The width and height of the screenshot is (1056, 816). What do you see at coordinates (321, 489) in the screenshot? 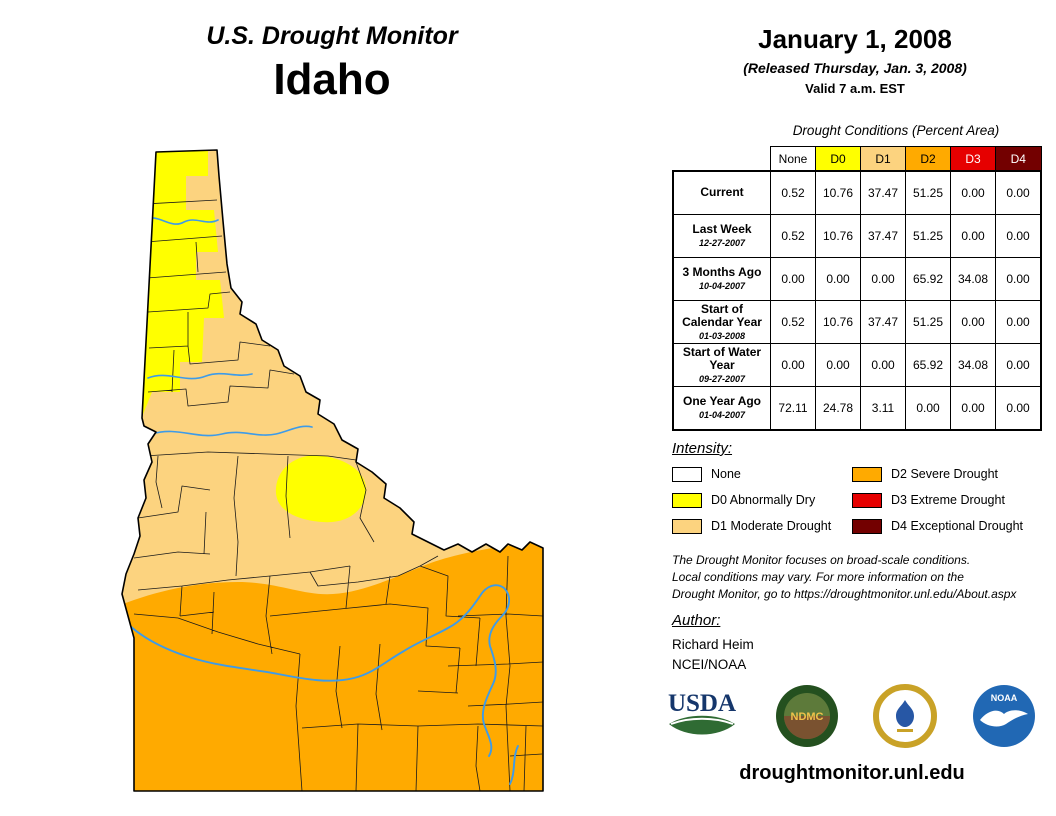
I see `d0-region-central` at bounding box center [321, 489].